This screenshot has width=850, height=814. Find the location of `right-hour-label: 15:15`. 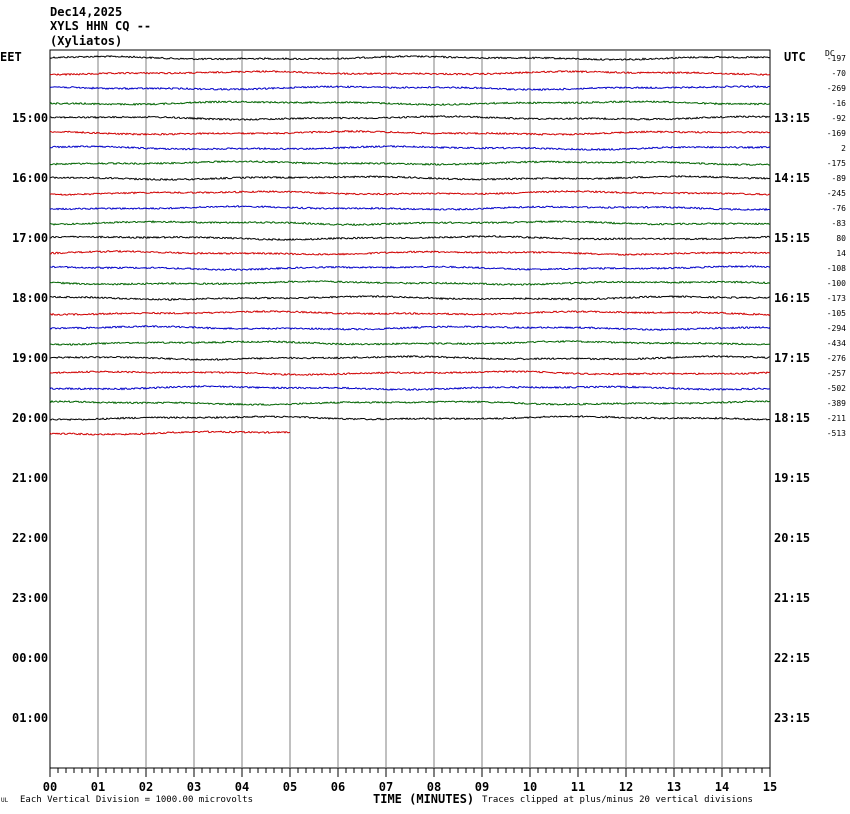

right-hour-label: 15:15 is located at coordinates (792, 238).